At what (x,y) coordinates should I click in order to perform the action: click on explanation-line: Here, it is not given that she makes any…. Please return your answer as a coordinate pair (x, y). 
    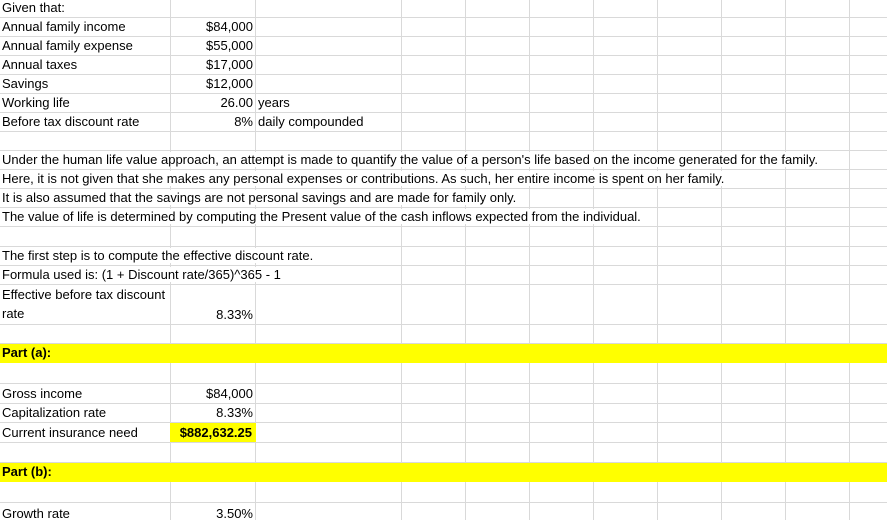
    Looking at the image, I should click on (364, 178).